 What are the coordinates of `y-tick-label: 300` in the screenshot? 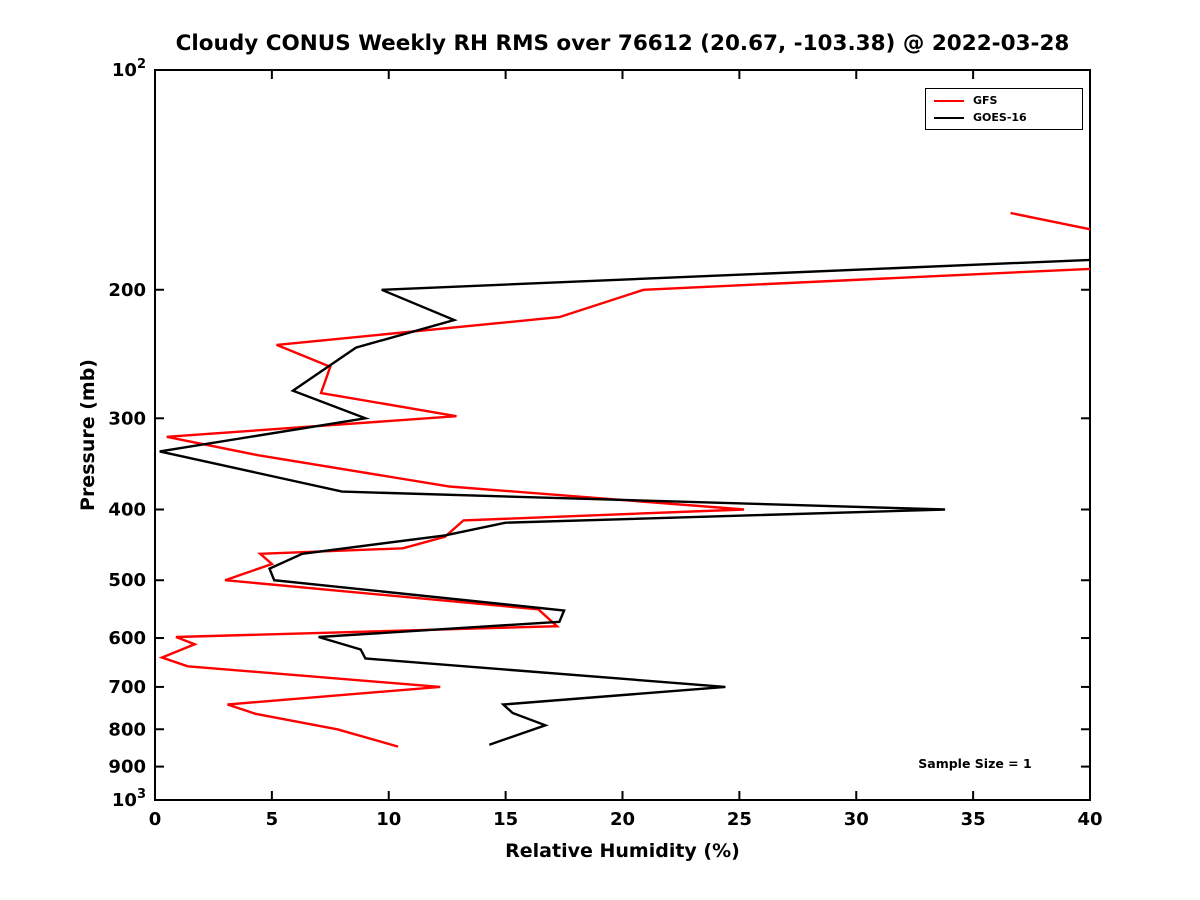 It's located at (127, 418).